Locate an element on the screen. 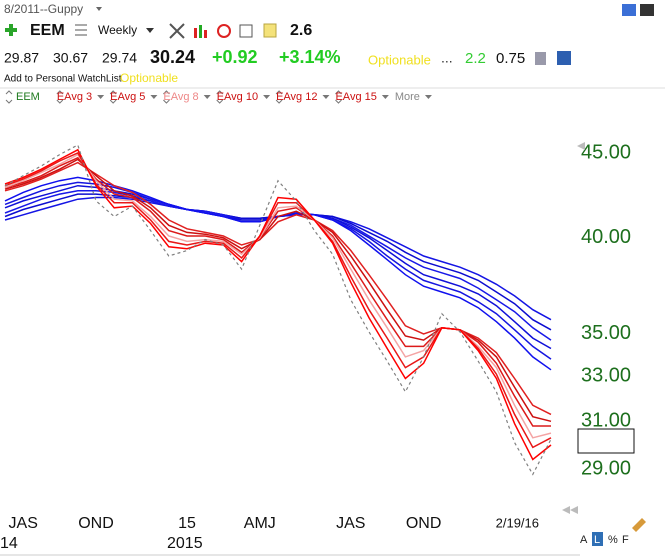 This screenshot has width=665, height=557. x-tick-label: AMJ is located at coordinates (260, 523).